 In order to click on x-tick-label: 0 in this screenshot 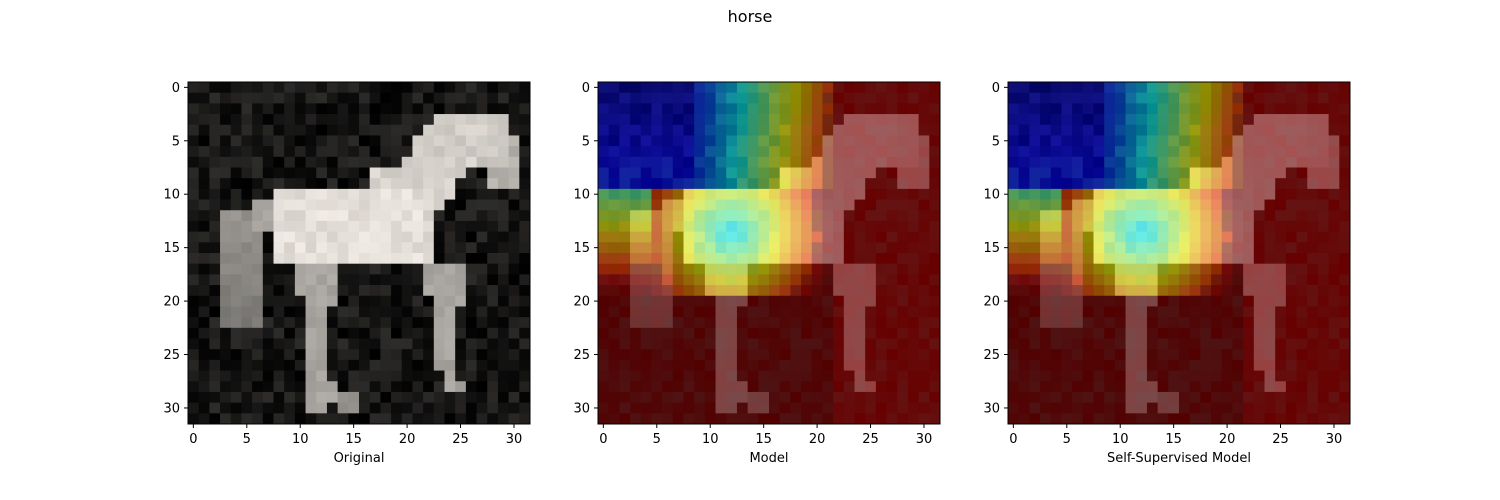, I will do `click(193, 439)`.